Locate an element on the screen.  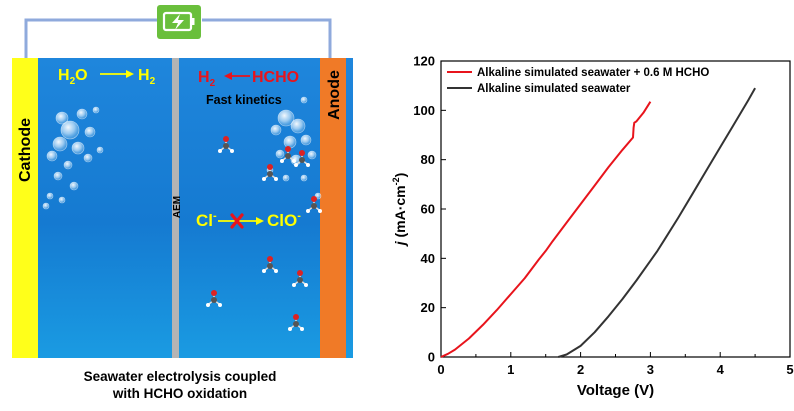
svg-text: HCHO is located at coordinates (275, 77).